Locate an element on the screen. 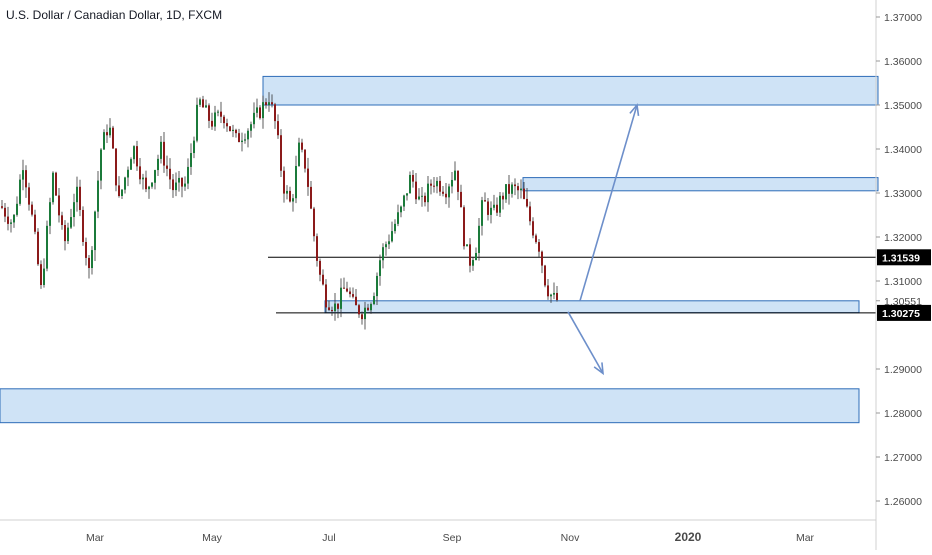  zone-mid-resistance is located at coordinates (700, 184).